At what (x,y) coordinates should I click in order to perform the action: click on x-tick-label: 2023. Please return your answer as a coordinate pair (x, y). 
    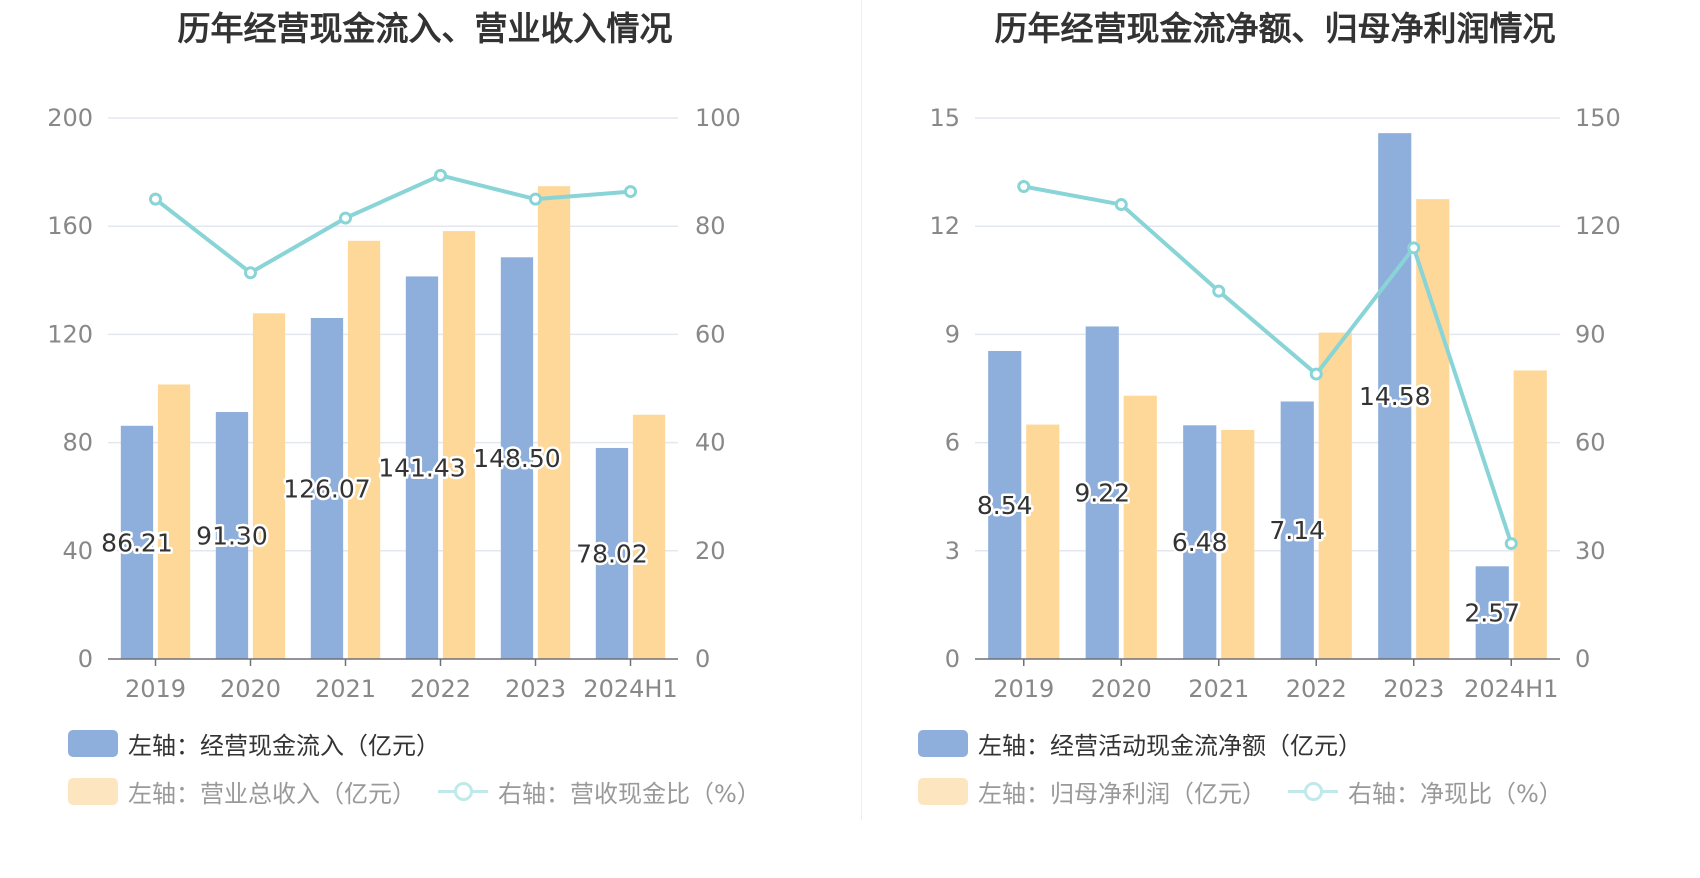
    Looking at the image, I should click on (535, 689).